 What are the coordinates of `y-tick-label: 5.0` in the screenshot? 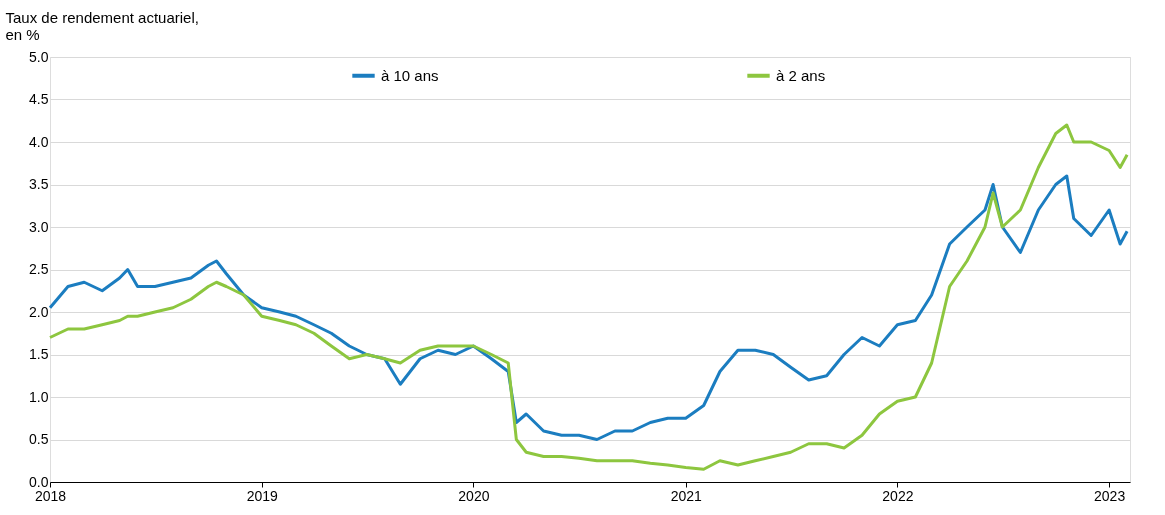 It's located at (39, 56).